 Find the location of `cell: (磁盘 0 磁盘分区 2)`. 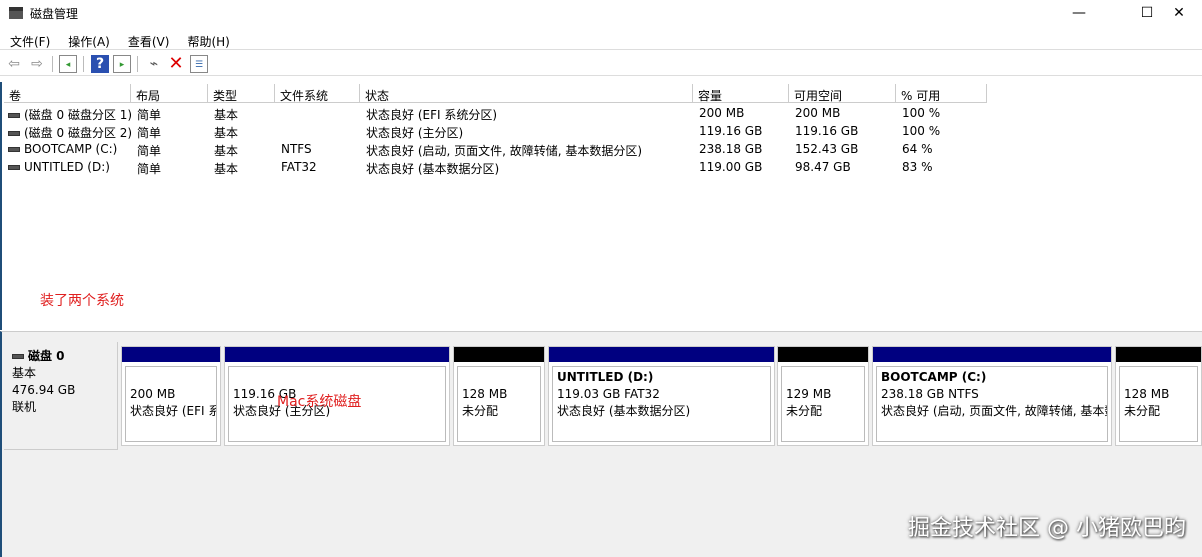

cell: (磁盘 0 磁盘分区 2) is located at coordinates (67, 131).